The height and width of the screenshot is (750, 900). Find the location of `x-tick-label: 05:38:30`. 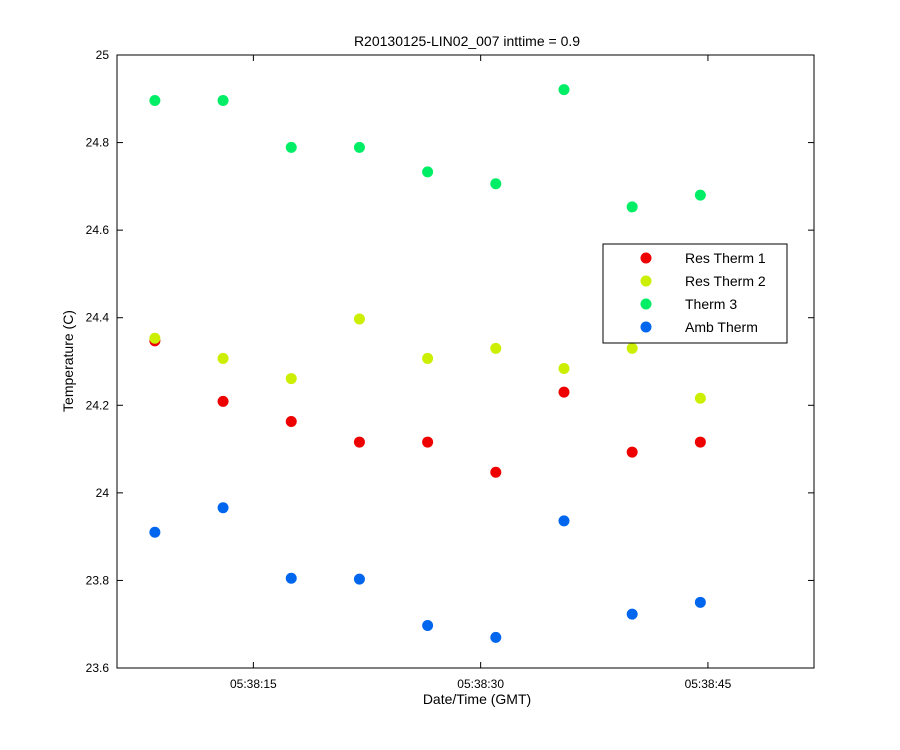

x-tick-label: 05:38:30 is located at coordinates (480, 684).